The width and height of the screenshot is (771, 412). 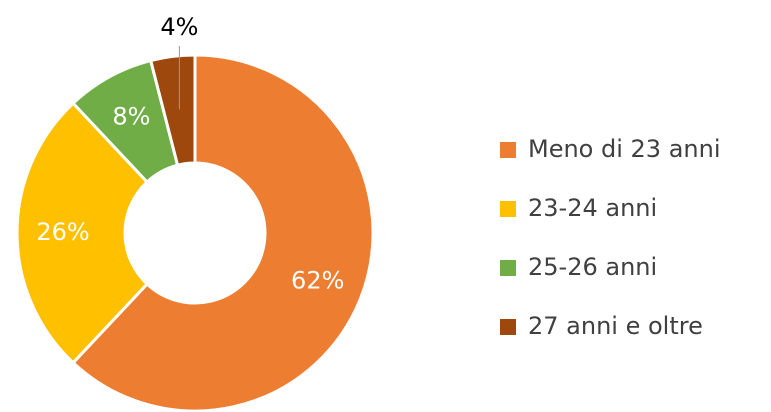 I want to click on legend-label: Meno di 23 anni, so click(x=624, y=149).